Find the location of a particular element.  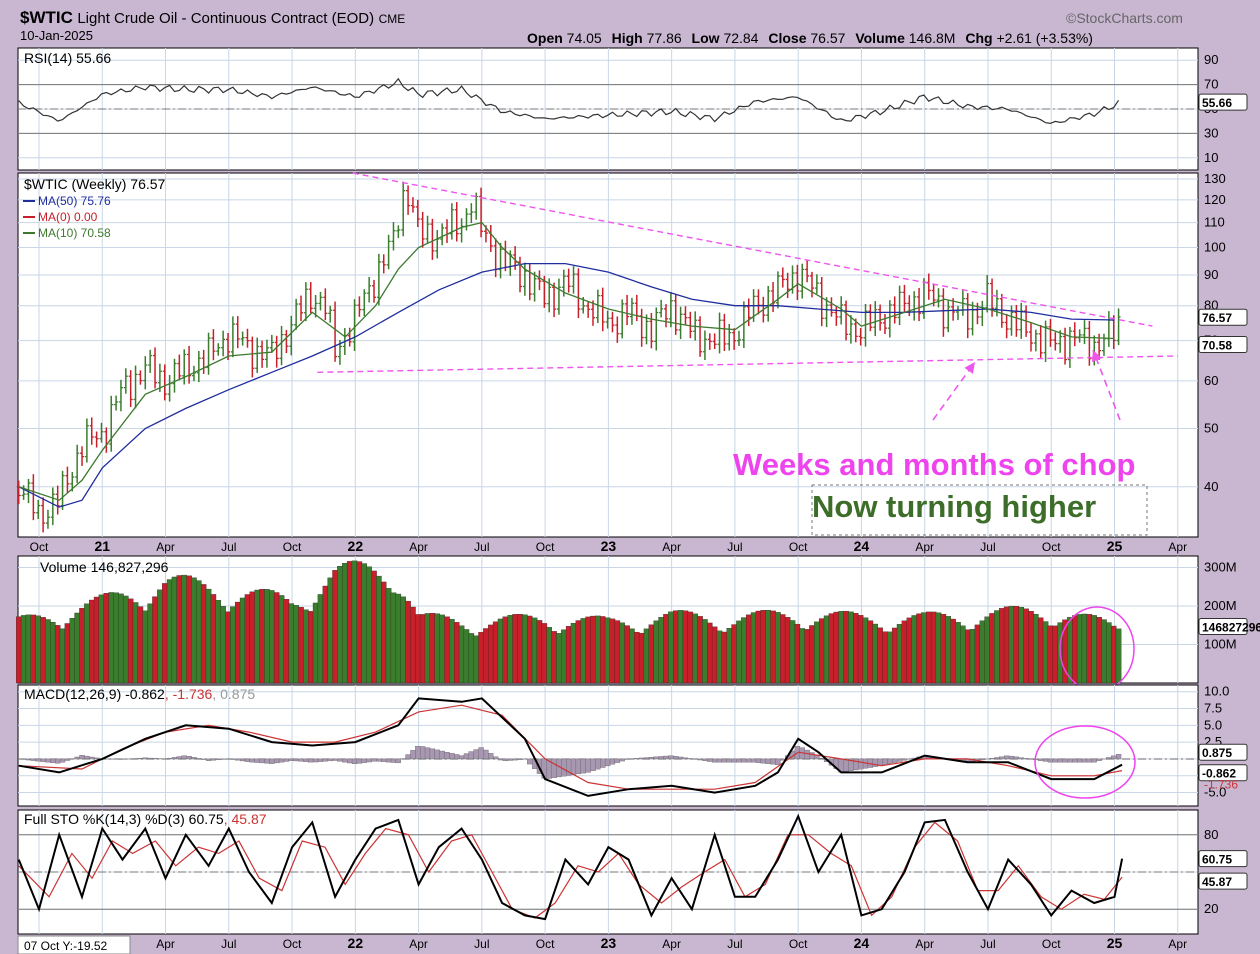

macd-hist-last-value: 0.875 is located at coordinates (1217, 753).